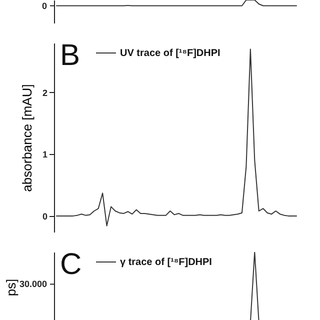 The height and width of the screenshot is (320, 320). What do you see at coordinates (26, 138) in the screenshot?
I see `y-axis-title: absorbance [mAU]` at bounding box center [26, 138].